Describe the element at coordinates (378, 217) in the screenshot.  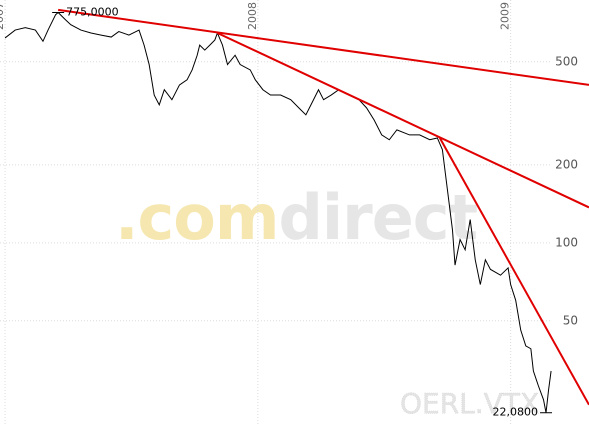
I see `watermark-name: direct` at that location.